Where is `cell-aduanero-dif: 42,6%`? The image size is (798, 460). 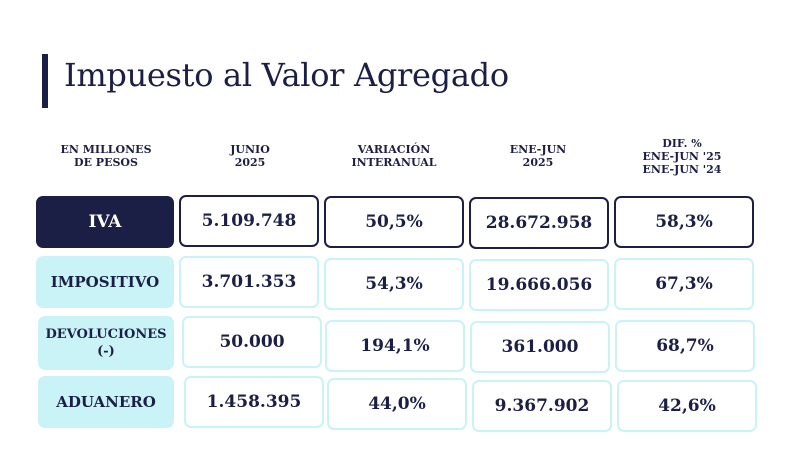 cell-aduanero-dif: 42,6% is located at coordinates (687, 406).